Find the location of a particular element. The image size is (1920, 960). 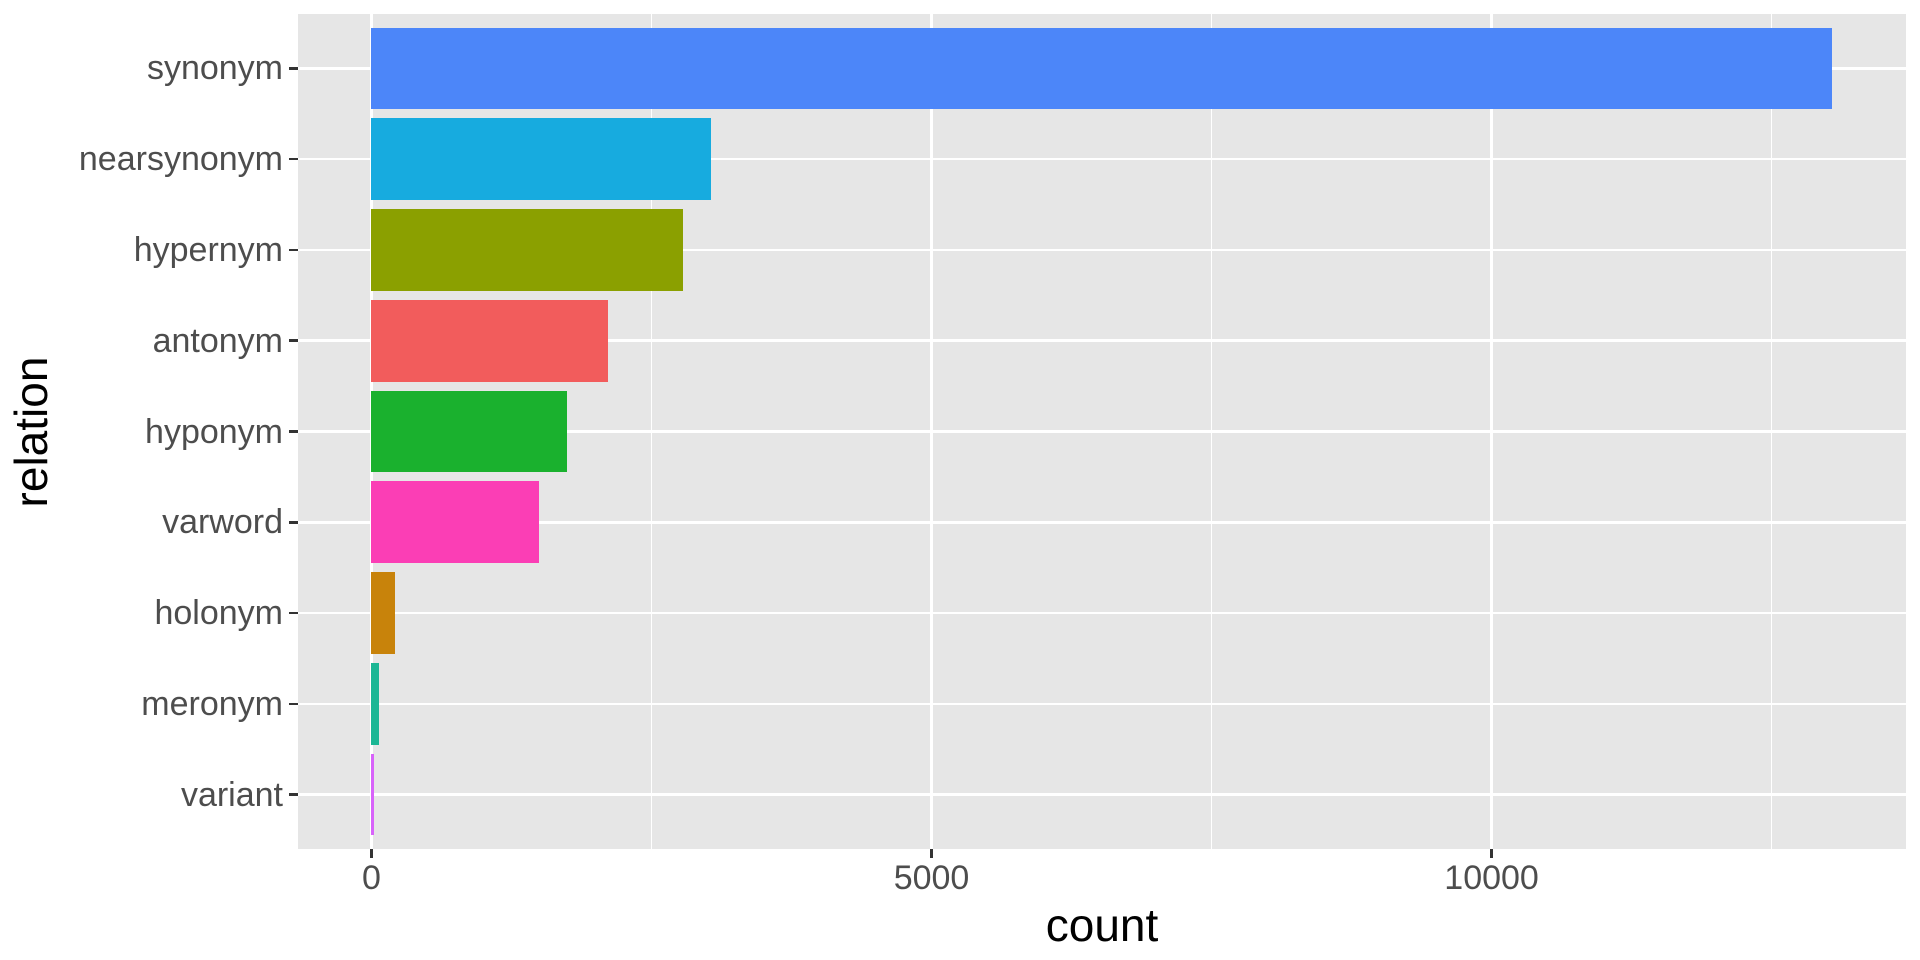

bar-synonym is located at coordinates (1102, 68).